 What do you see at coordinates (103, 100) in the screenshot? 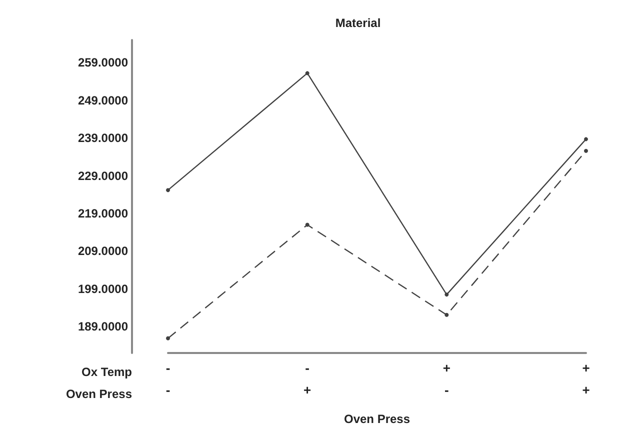
I see `y-tick-label: 249.0000` at bounding box center [103, 100].